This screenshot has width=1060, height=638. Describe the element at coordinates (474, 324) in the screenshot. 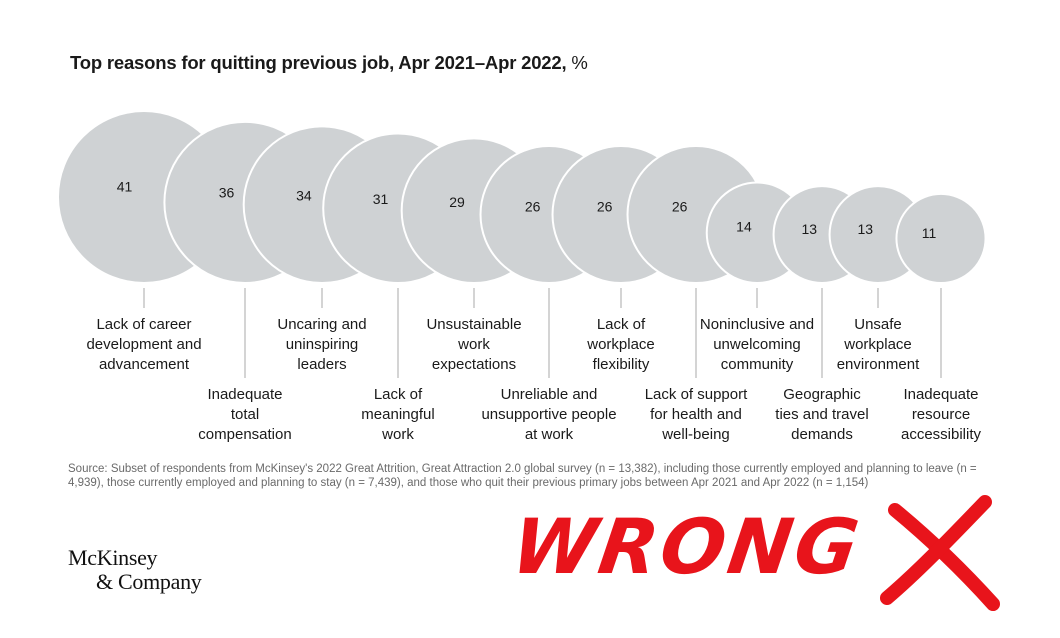

I see `category-label-line: Unsustainable` at that location.